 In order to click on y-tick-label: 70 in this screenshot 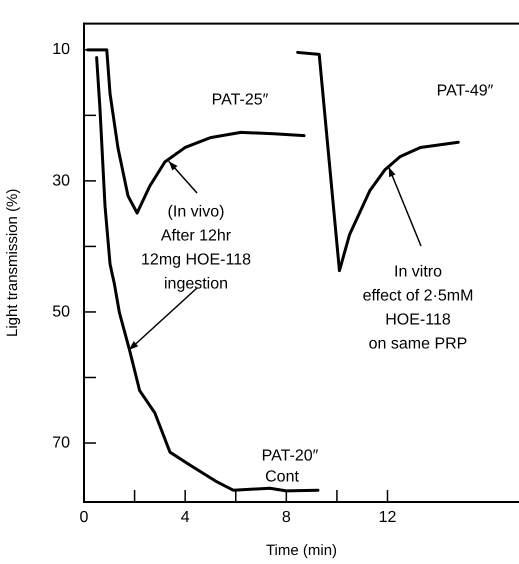, I will do `click(61, 443)`.